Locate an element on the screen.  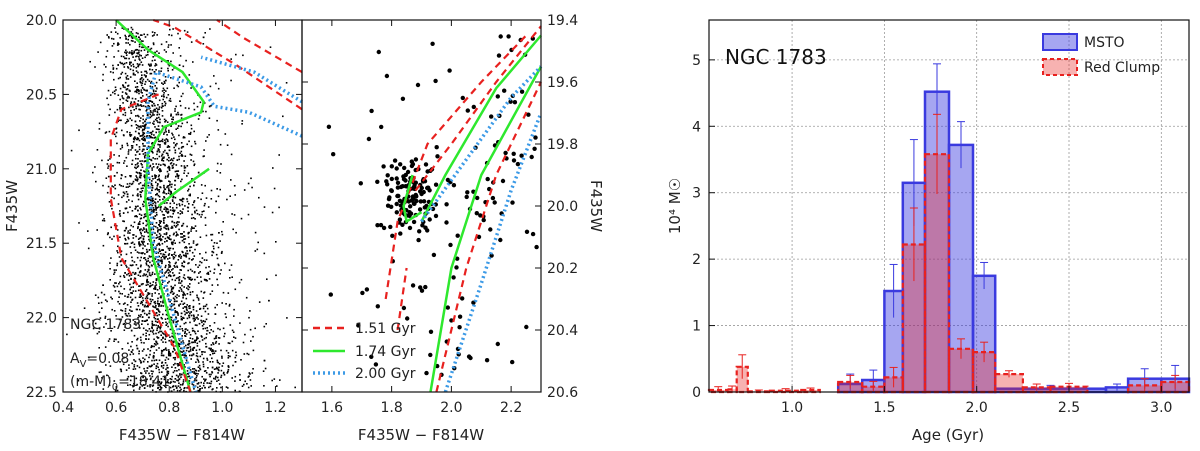
y-tick-label: 1 is located at coordinates (696, 327).